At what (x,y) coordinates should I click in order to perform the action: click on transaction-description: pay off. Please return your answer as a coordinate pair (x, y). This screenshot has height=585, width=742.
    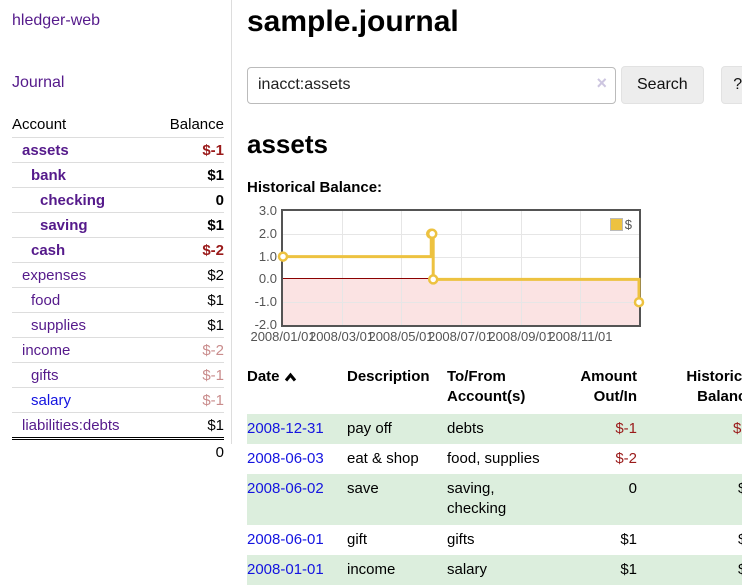
    Looking at the image, I should click on (397, 429).